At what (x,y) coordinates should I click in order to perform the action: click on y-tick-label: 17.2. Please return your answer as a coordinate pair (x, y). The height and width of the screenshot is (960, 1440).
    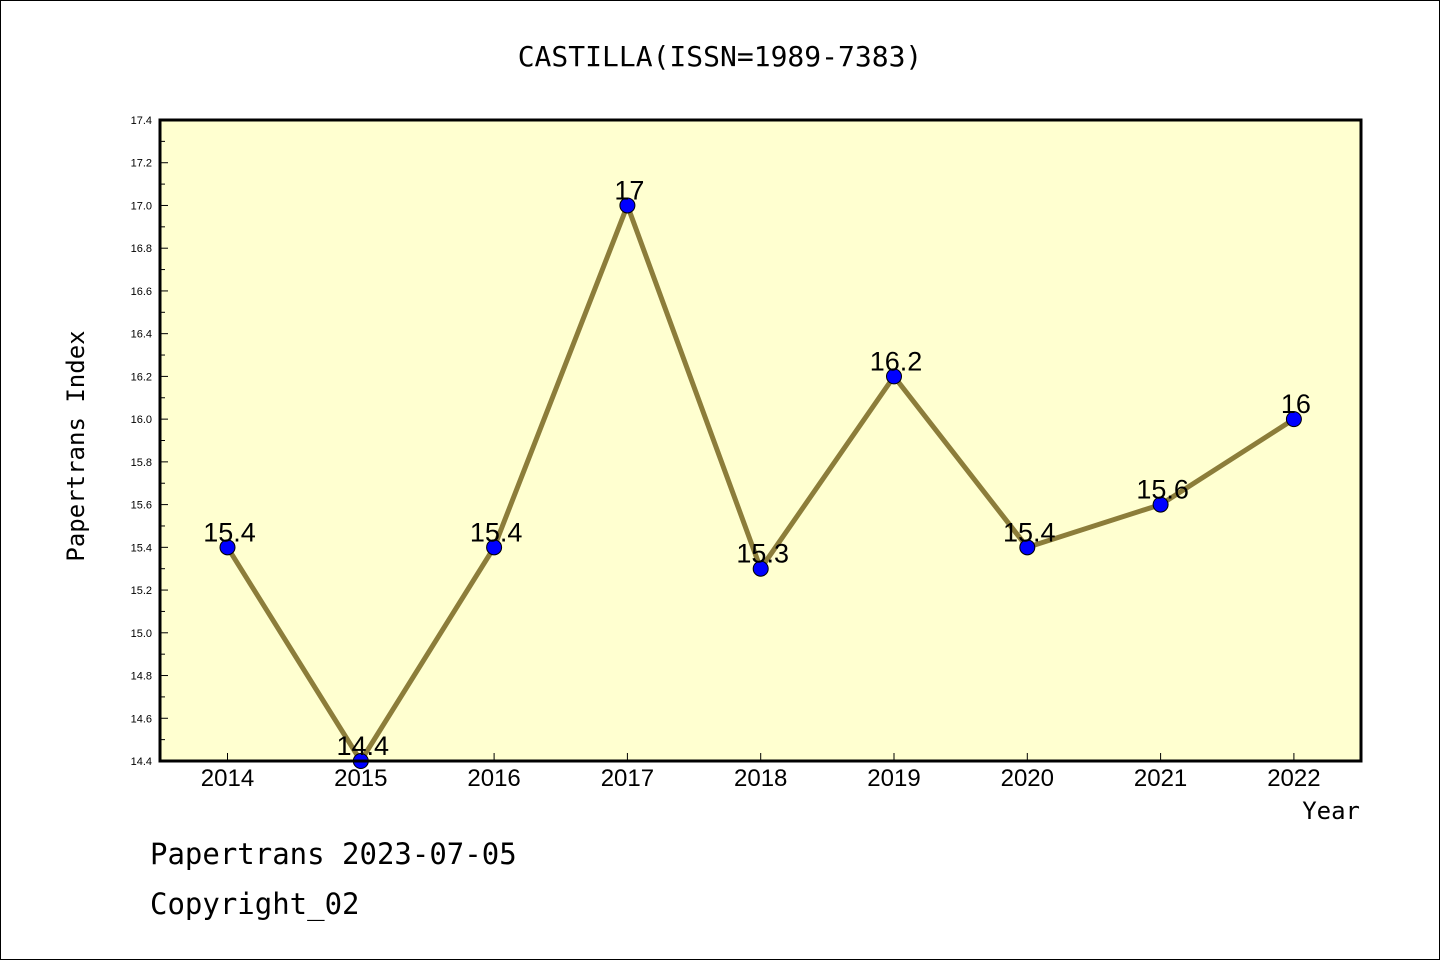
    Looking at the image, I should click on (141, 164).